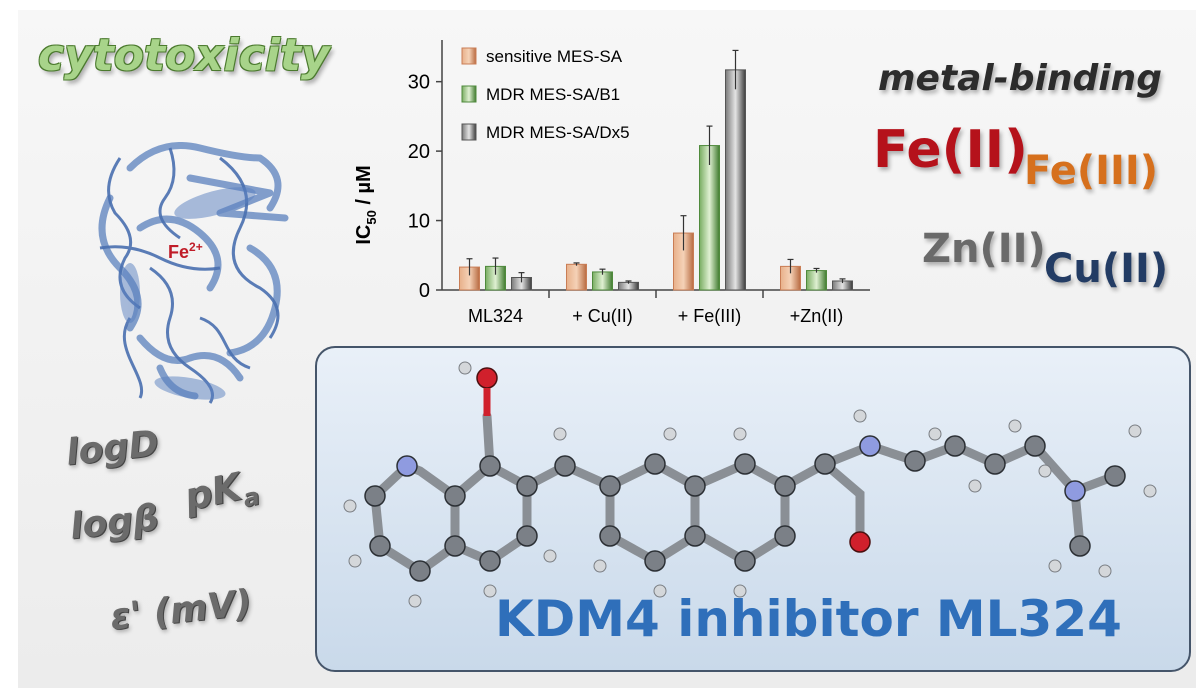 The height and width of the screenshot is (699, 1200). Describe the element at coordinates (196, 247) in the screenshot. I see `iron-charge: 2+` at that location.